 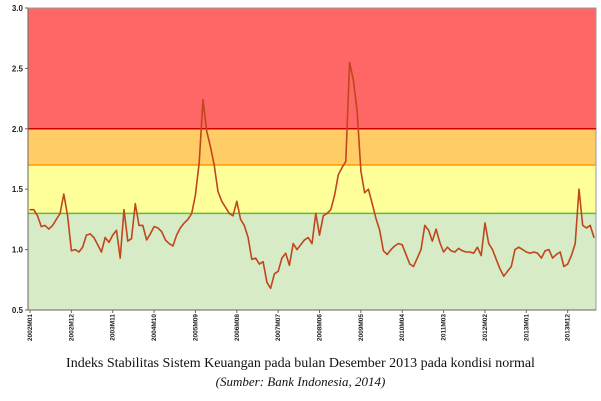 I want to click on y-tick-label-0: 3.0, so click(x=18, y=8).